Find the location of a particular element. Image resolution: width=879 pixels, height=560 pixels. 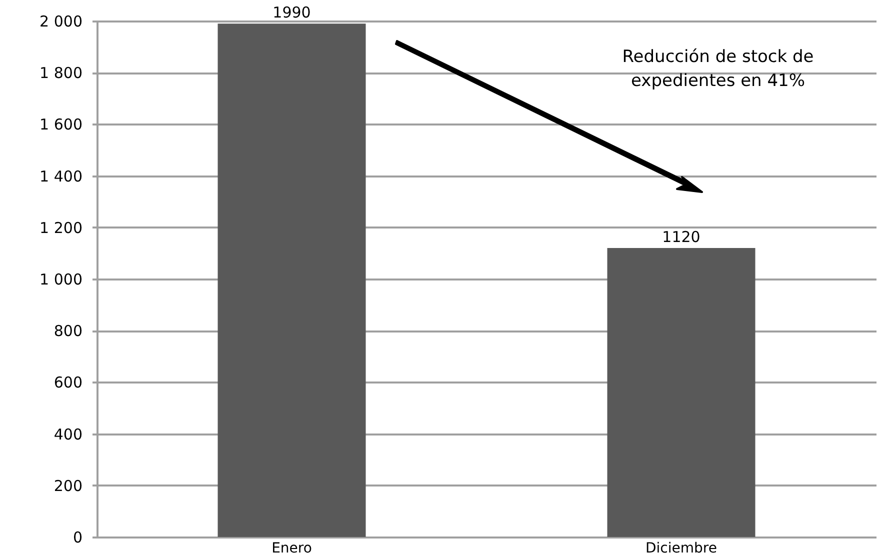

x-tick-label: Diciembre is located at coordinates (681, 548).